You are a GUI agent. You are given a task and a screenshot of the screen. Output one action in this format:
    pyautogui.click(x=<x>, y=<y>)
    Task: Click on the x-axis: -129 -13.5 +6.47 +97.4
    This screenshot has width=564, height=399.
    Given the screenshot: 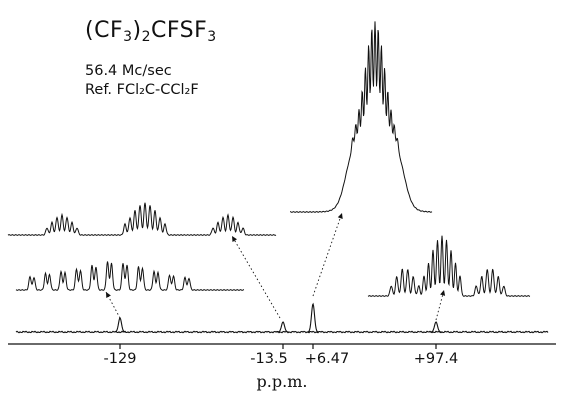 What is the action you would take?
    pyautogui.click(x=282, y=355)
    